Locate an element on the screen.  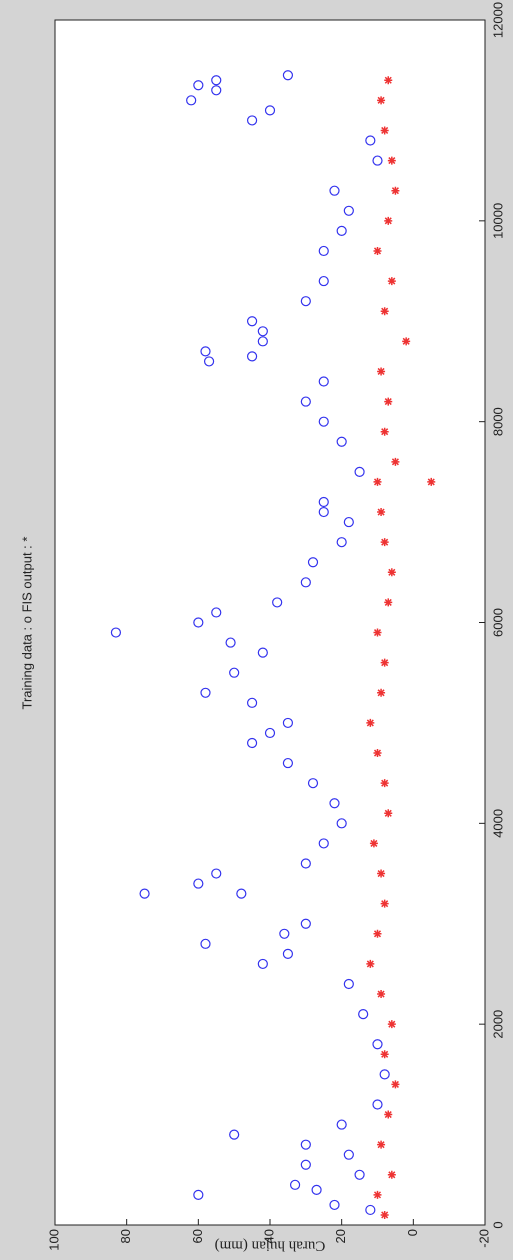
x-tick-label: 10000 is located at coordinates (497, 221).